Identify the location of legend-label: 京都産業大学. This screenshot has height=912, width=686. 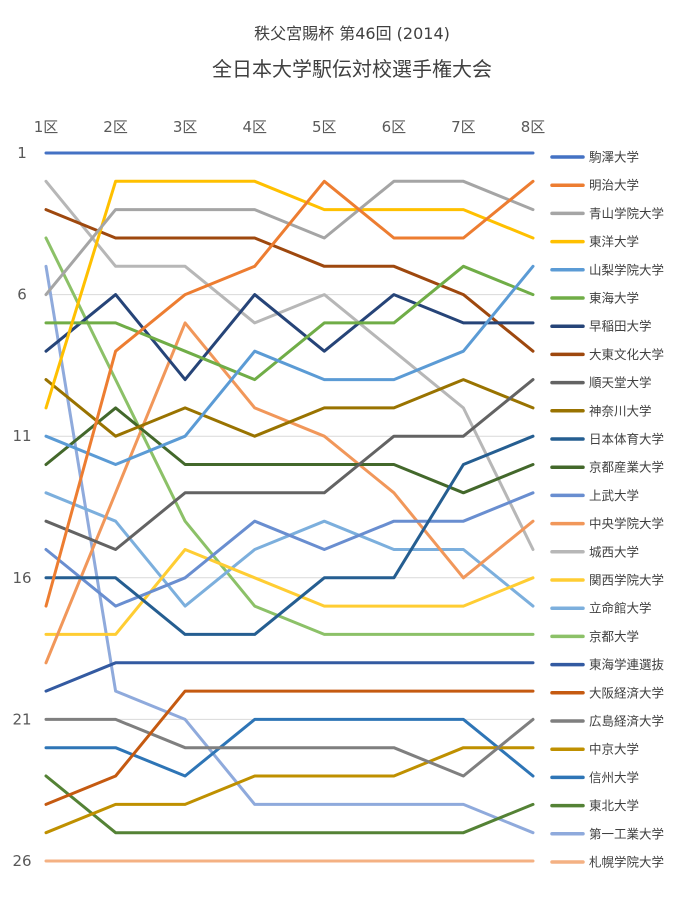
(626, 467).